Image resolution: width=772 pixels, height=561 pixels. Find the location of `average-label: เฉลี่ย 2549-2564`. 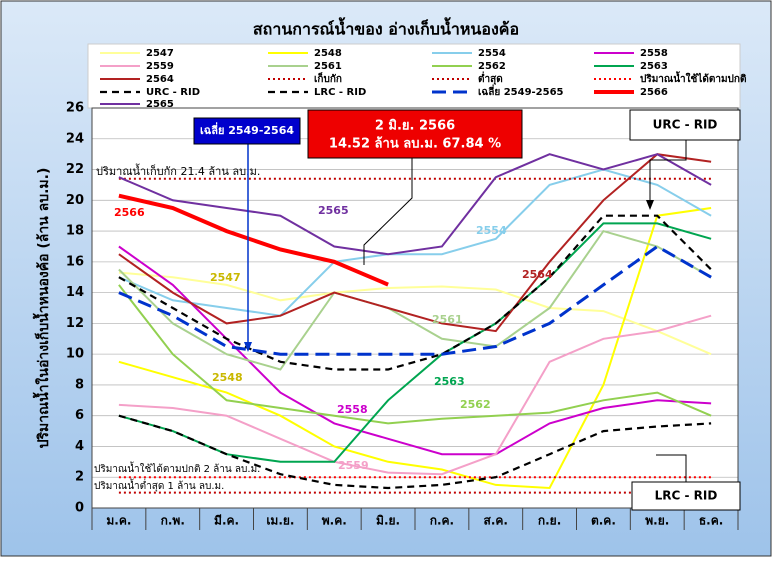

average-label: เฉลี่ย 2549-2564 is located at coordinates (247, 129).